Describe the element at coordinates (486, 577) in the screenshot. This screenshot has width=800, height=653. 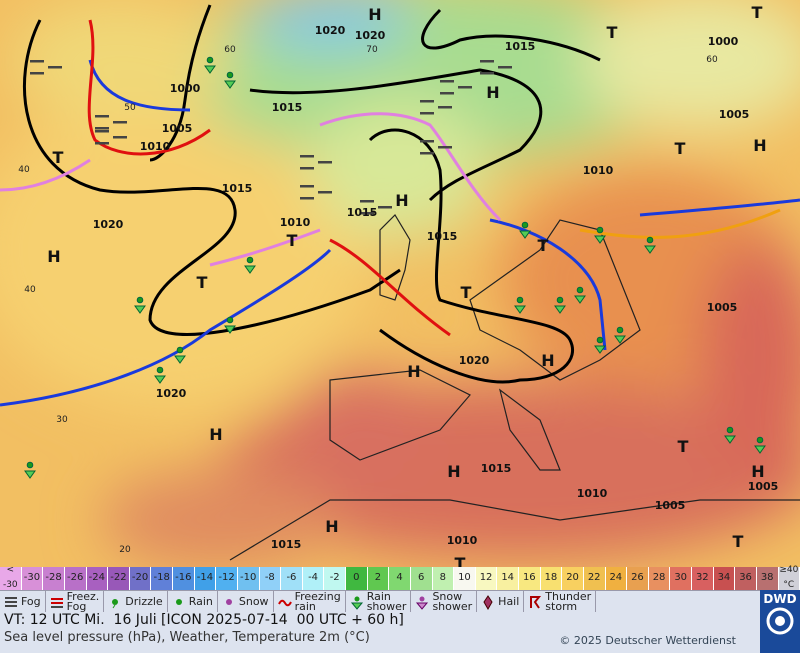
I see `colorbar-label: 12` at that location.